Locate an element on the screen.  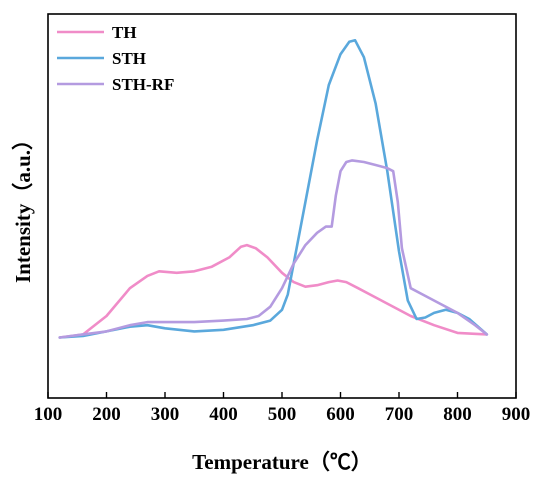
x-tick-label: 800 is located at coordinates (457, 414).